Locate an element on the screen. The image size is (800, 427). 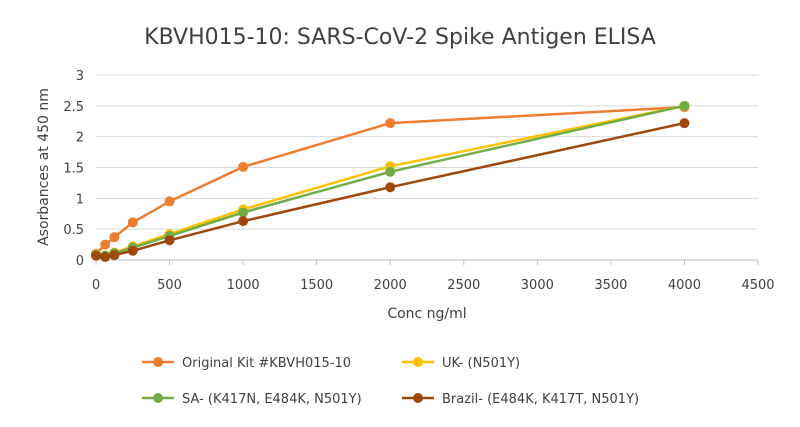
y-tick-label: 0.5 is located at coordinates (73, 230).